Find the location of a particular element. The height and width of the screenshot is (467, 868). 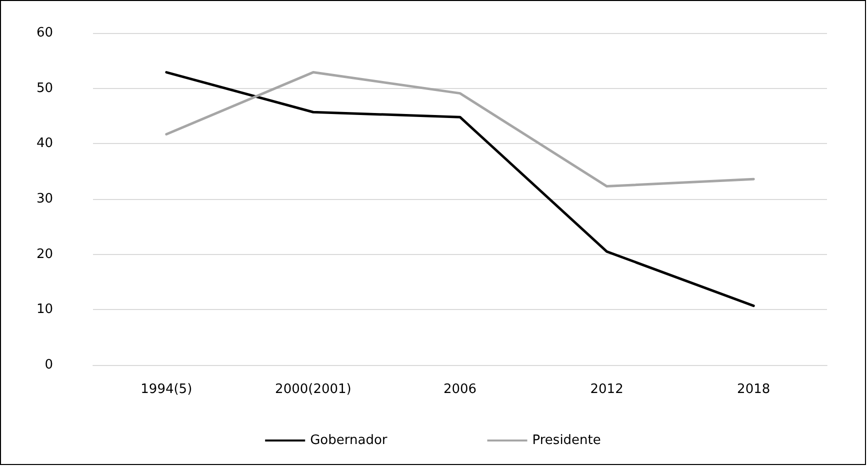

x-tick-label: 1994(5) is located at coordinates (166, 389).